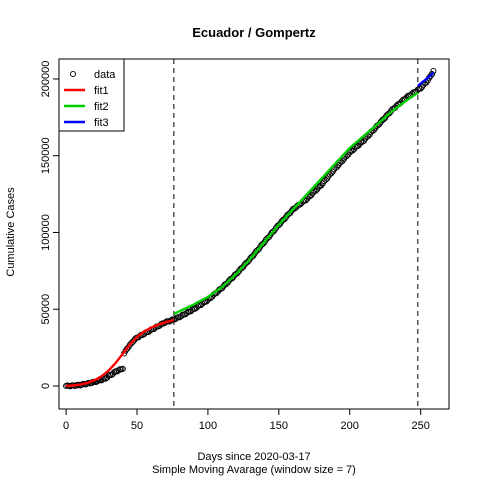  I want to click on x-tick-label: 50, so click(137, 426).